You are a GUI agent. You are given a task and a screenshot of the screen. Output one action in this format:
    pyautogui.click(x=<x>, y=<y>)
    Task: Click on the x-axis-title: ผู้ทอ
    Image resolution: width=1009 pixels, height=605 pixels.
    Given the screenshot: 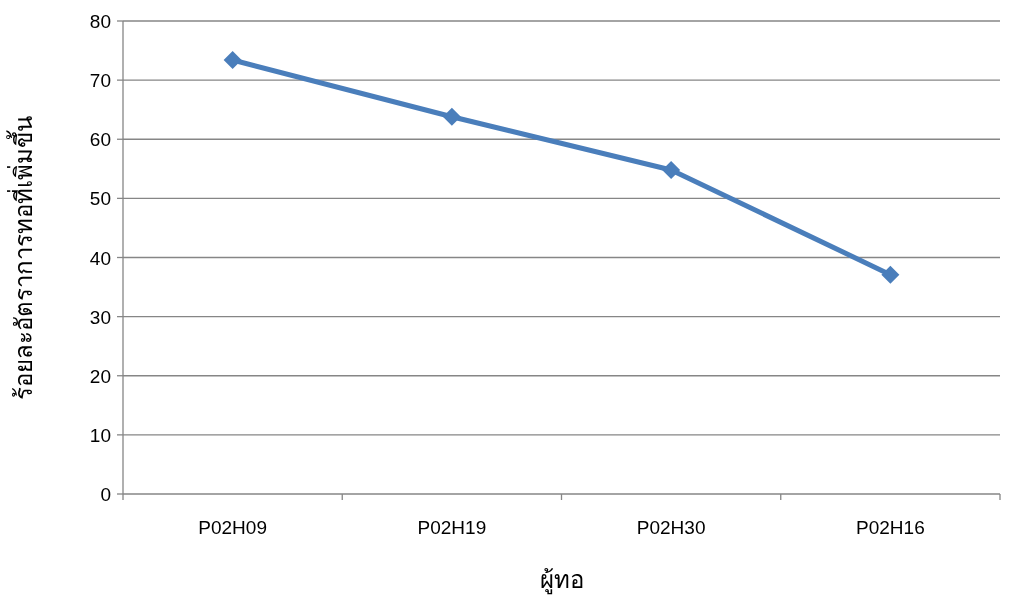 What is the action you would take?
    pyautogui.click(x=561, y=580)
    